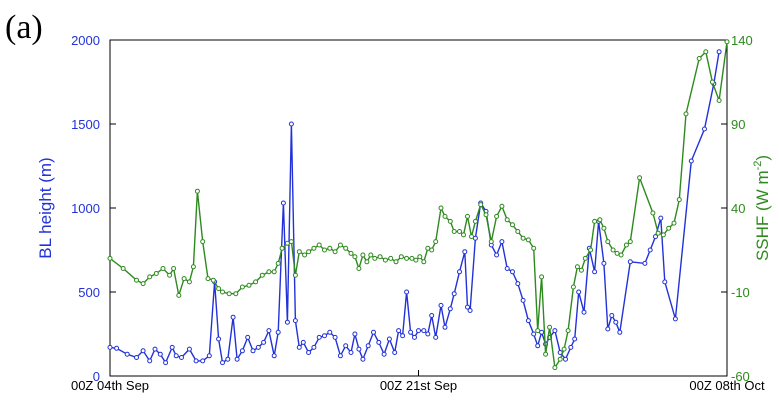 This screenshot has height=403, width=779. What do you see at coordinates (418, 385) in the screenshot?
I see `x-tick-label: 00Z 21st Sep` at bounding box center [418, 385].